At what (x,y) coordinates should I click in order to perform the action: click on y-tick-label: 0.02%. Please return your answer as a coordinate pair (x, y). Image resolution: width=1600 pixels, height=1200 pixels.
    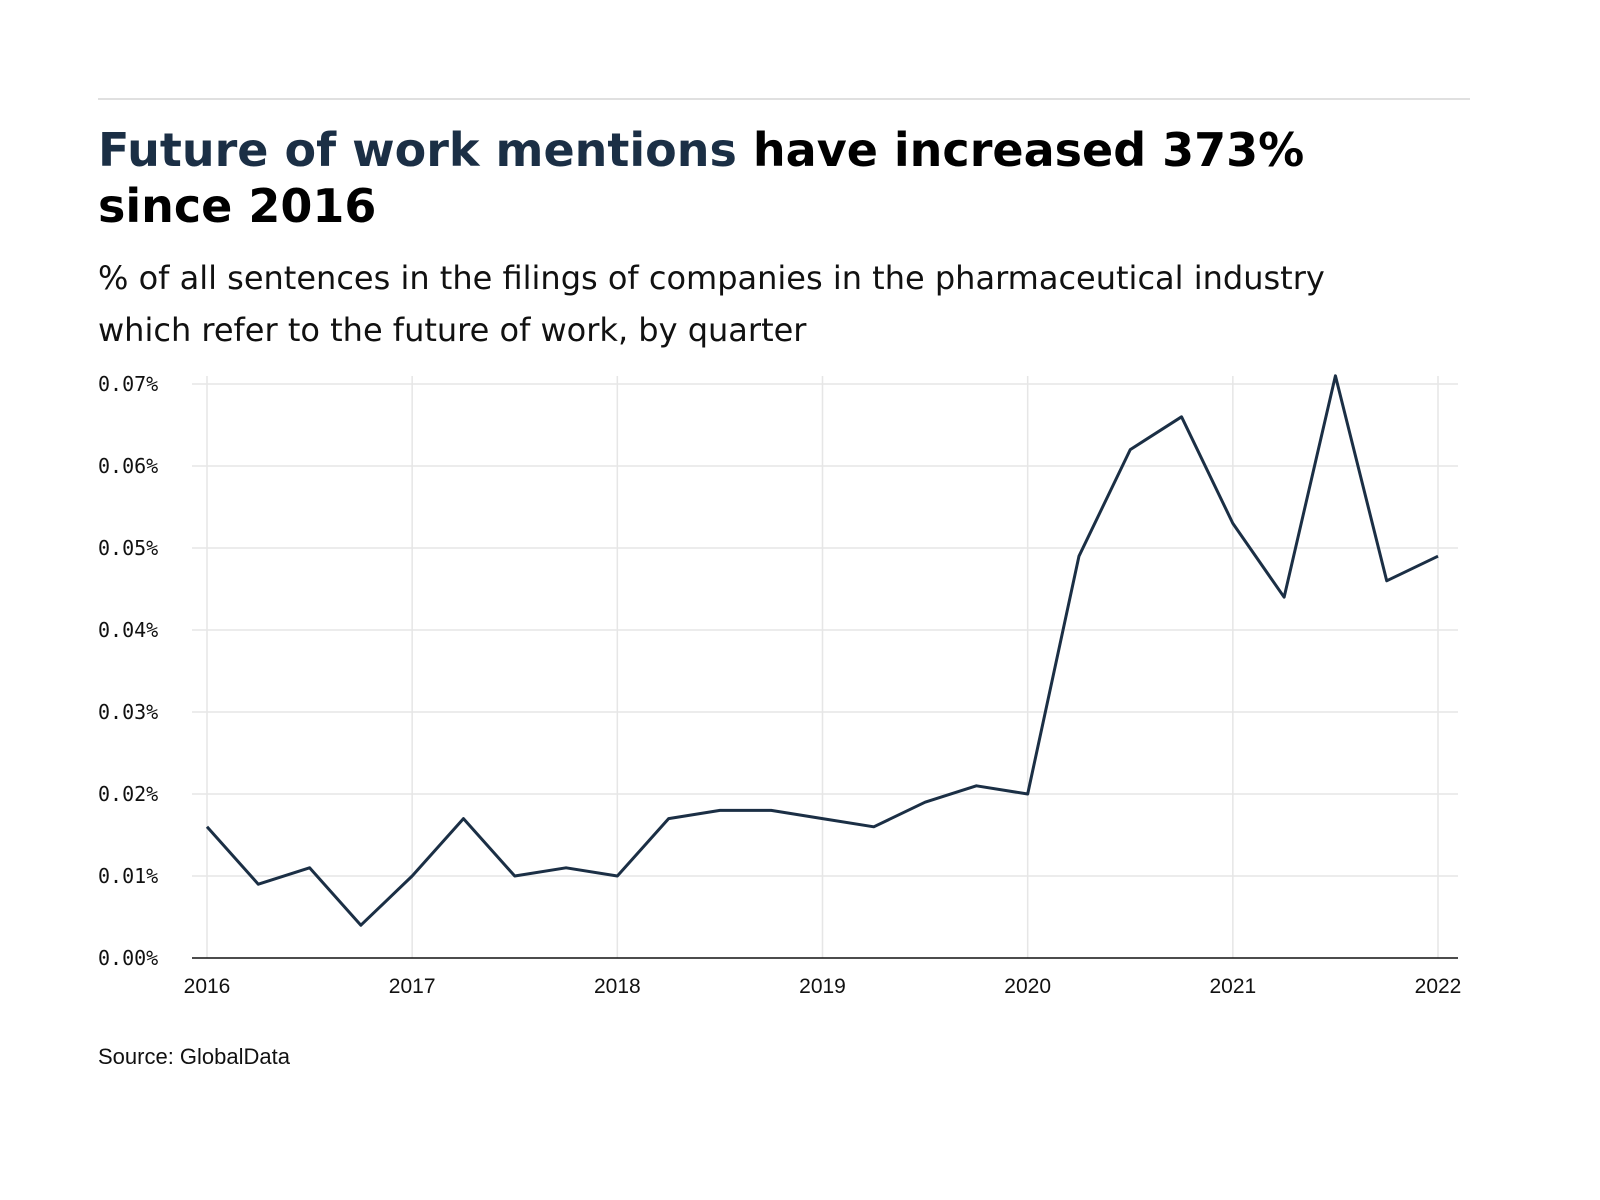
    Looking at the image, I should click on (128, 794).